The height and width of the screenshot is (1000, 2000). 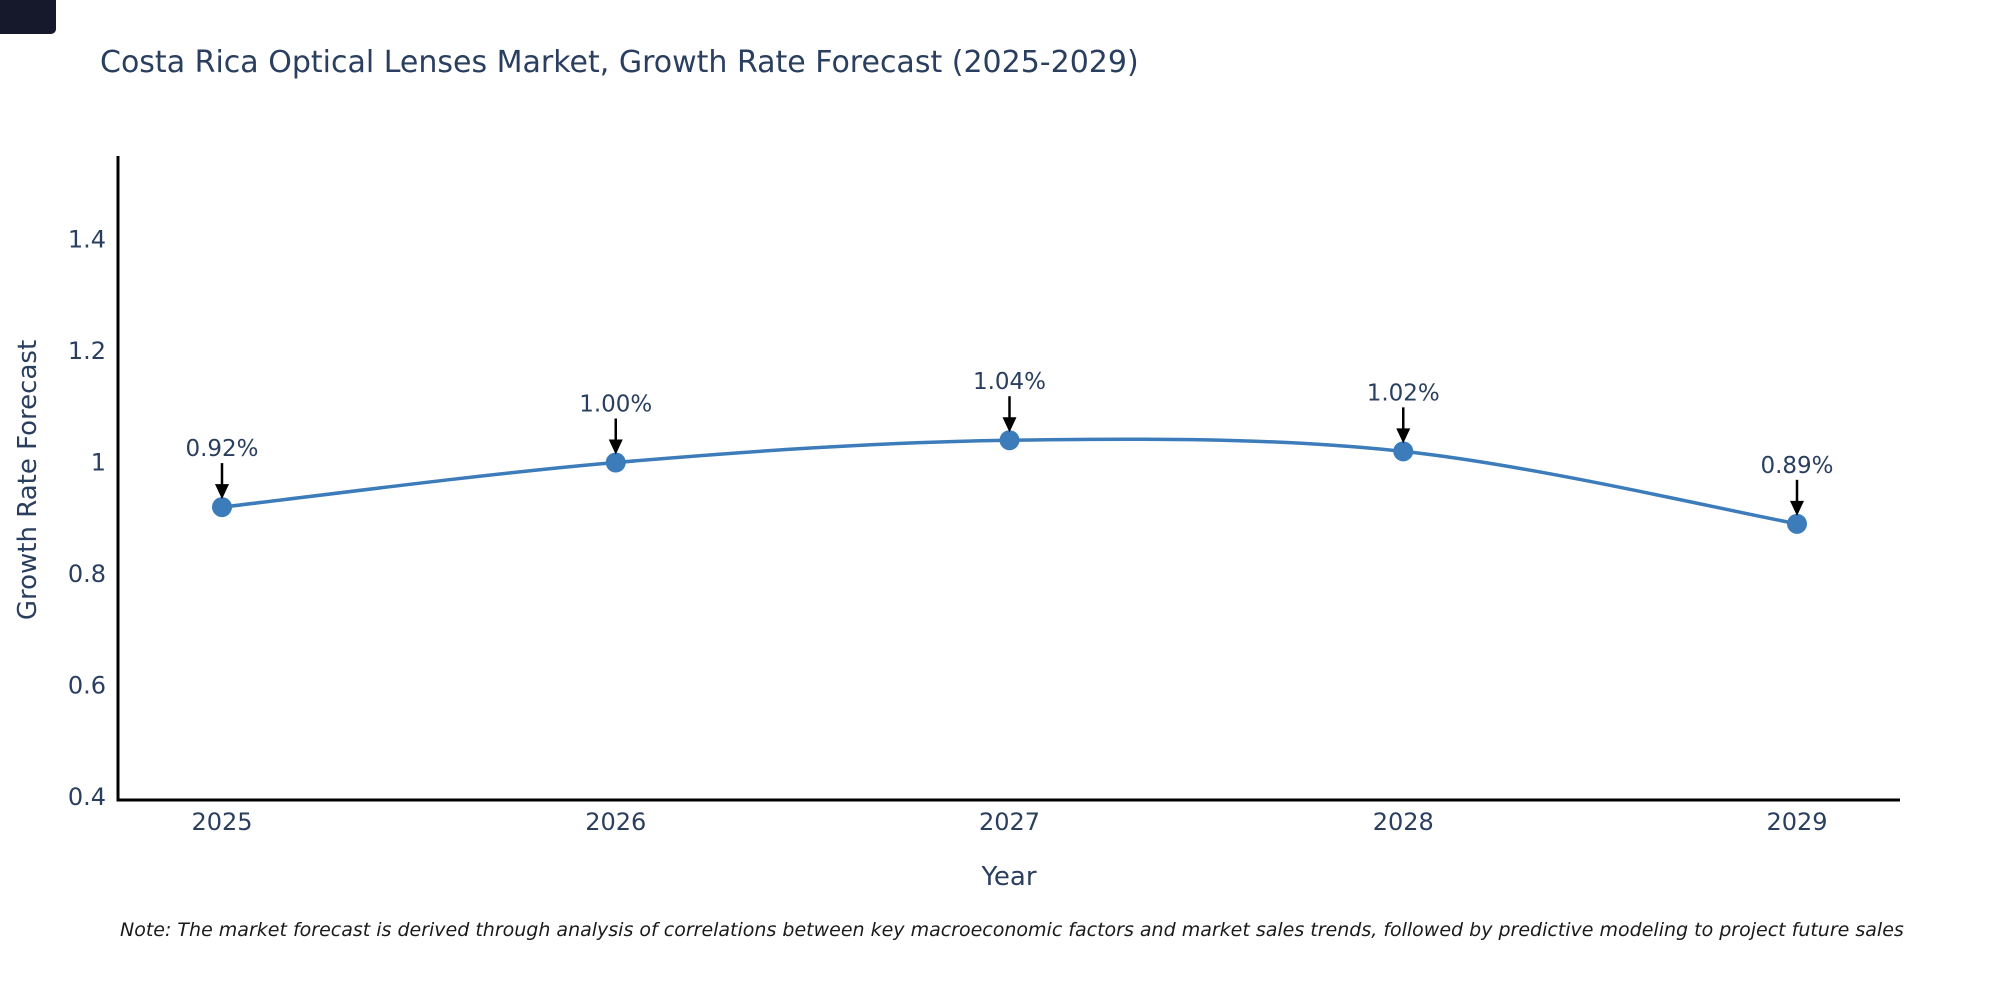 I want to click on x-tick-label: 2027, so click(x=1009, y=822).